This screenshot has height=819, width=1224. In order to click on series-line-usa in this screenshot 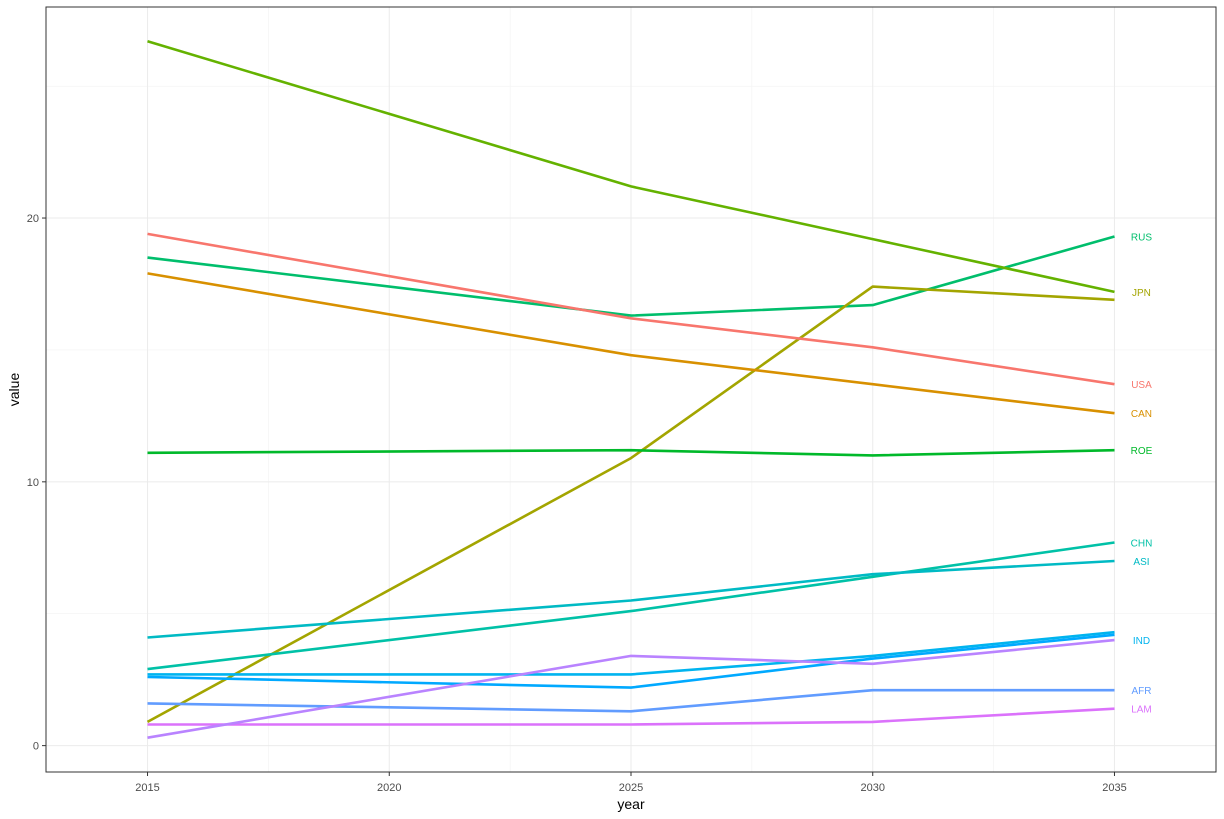, I will do `click(631, 309)`.